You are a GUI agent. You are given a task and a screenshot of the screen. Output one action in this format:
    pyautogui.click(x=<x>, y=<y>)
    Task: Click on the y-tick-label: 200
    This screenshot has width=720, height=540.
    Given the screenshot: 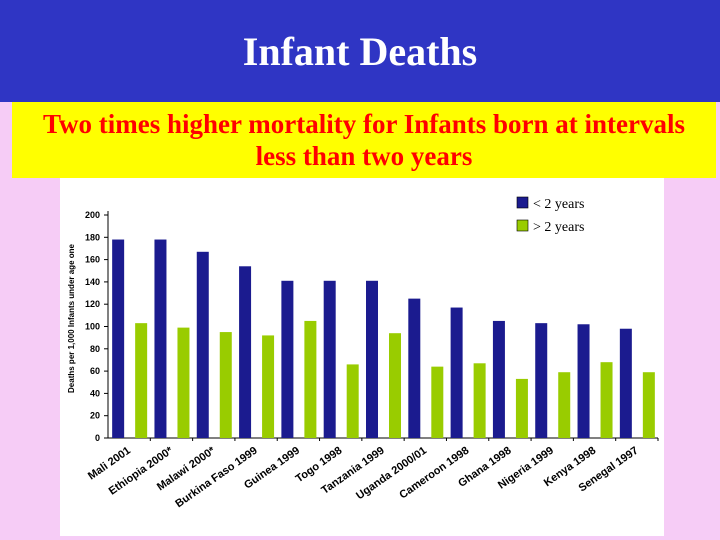 What is the action you would take?
    pyautogui.click(x=92, y=215)
    